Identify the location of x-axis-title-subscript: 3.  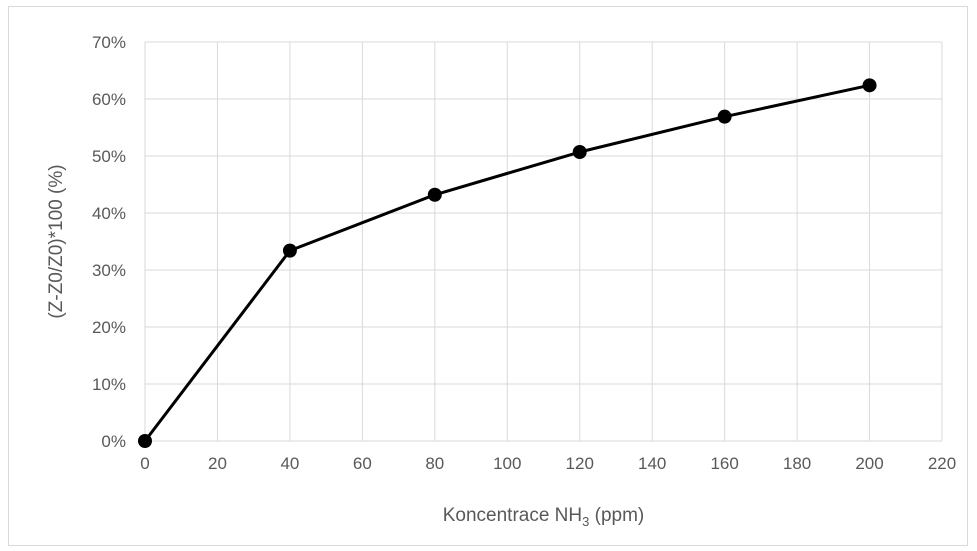
(585, 521).